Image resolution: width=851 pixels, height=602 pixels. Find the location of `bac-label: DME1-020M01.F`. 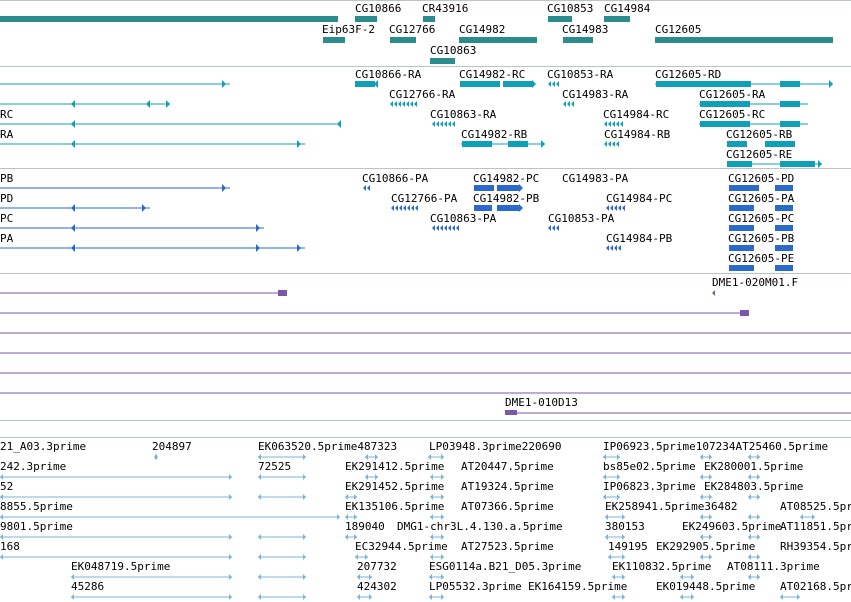

bac-label: DME1-020M01.F is located at coordinates (755, 282).